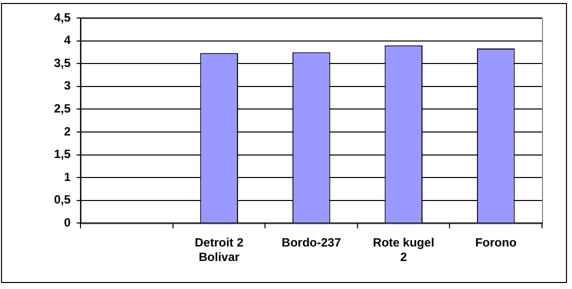 The width and height of the screenshot is (572, 289). I want to click on x-tick-label: Rote kugel 2, so click(403, 250).